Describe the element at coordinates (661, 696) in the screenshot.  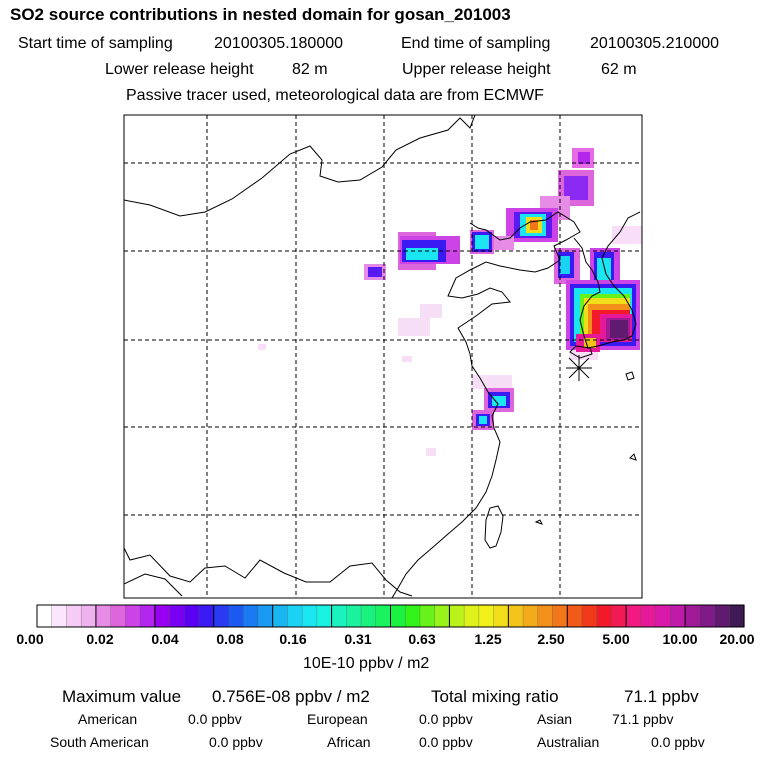
I see `total-mixing-value: 71.1 ppbv` at that location.